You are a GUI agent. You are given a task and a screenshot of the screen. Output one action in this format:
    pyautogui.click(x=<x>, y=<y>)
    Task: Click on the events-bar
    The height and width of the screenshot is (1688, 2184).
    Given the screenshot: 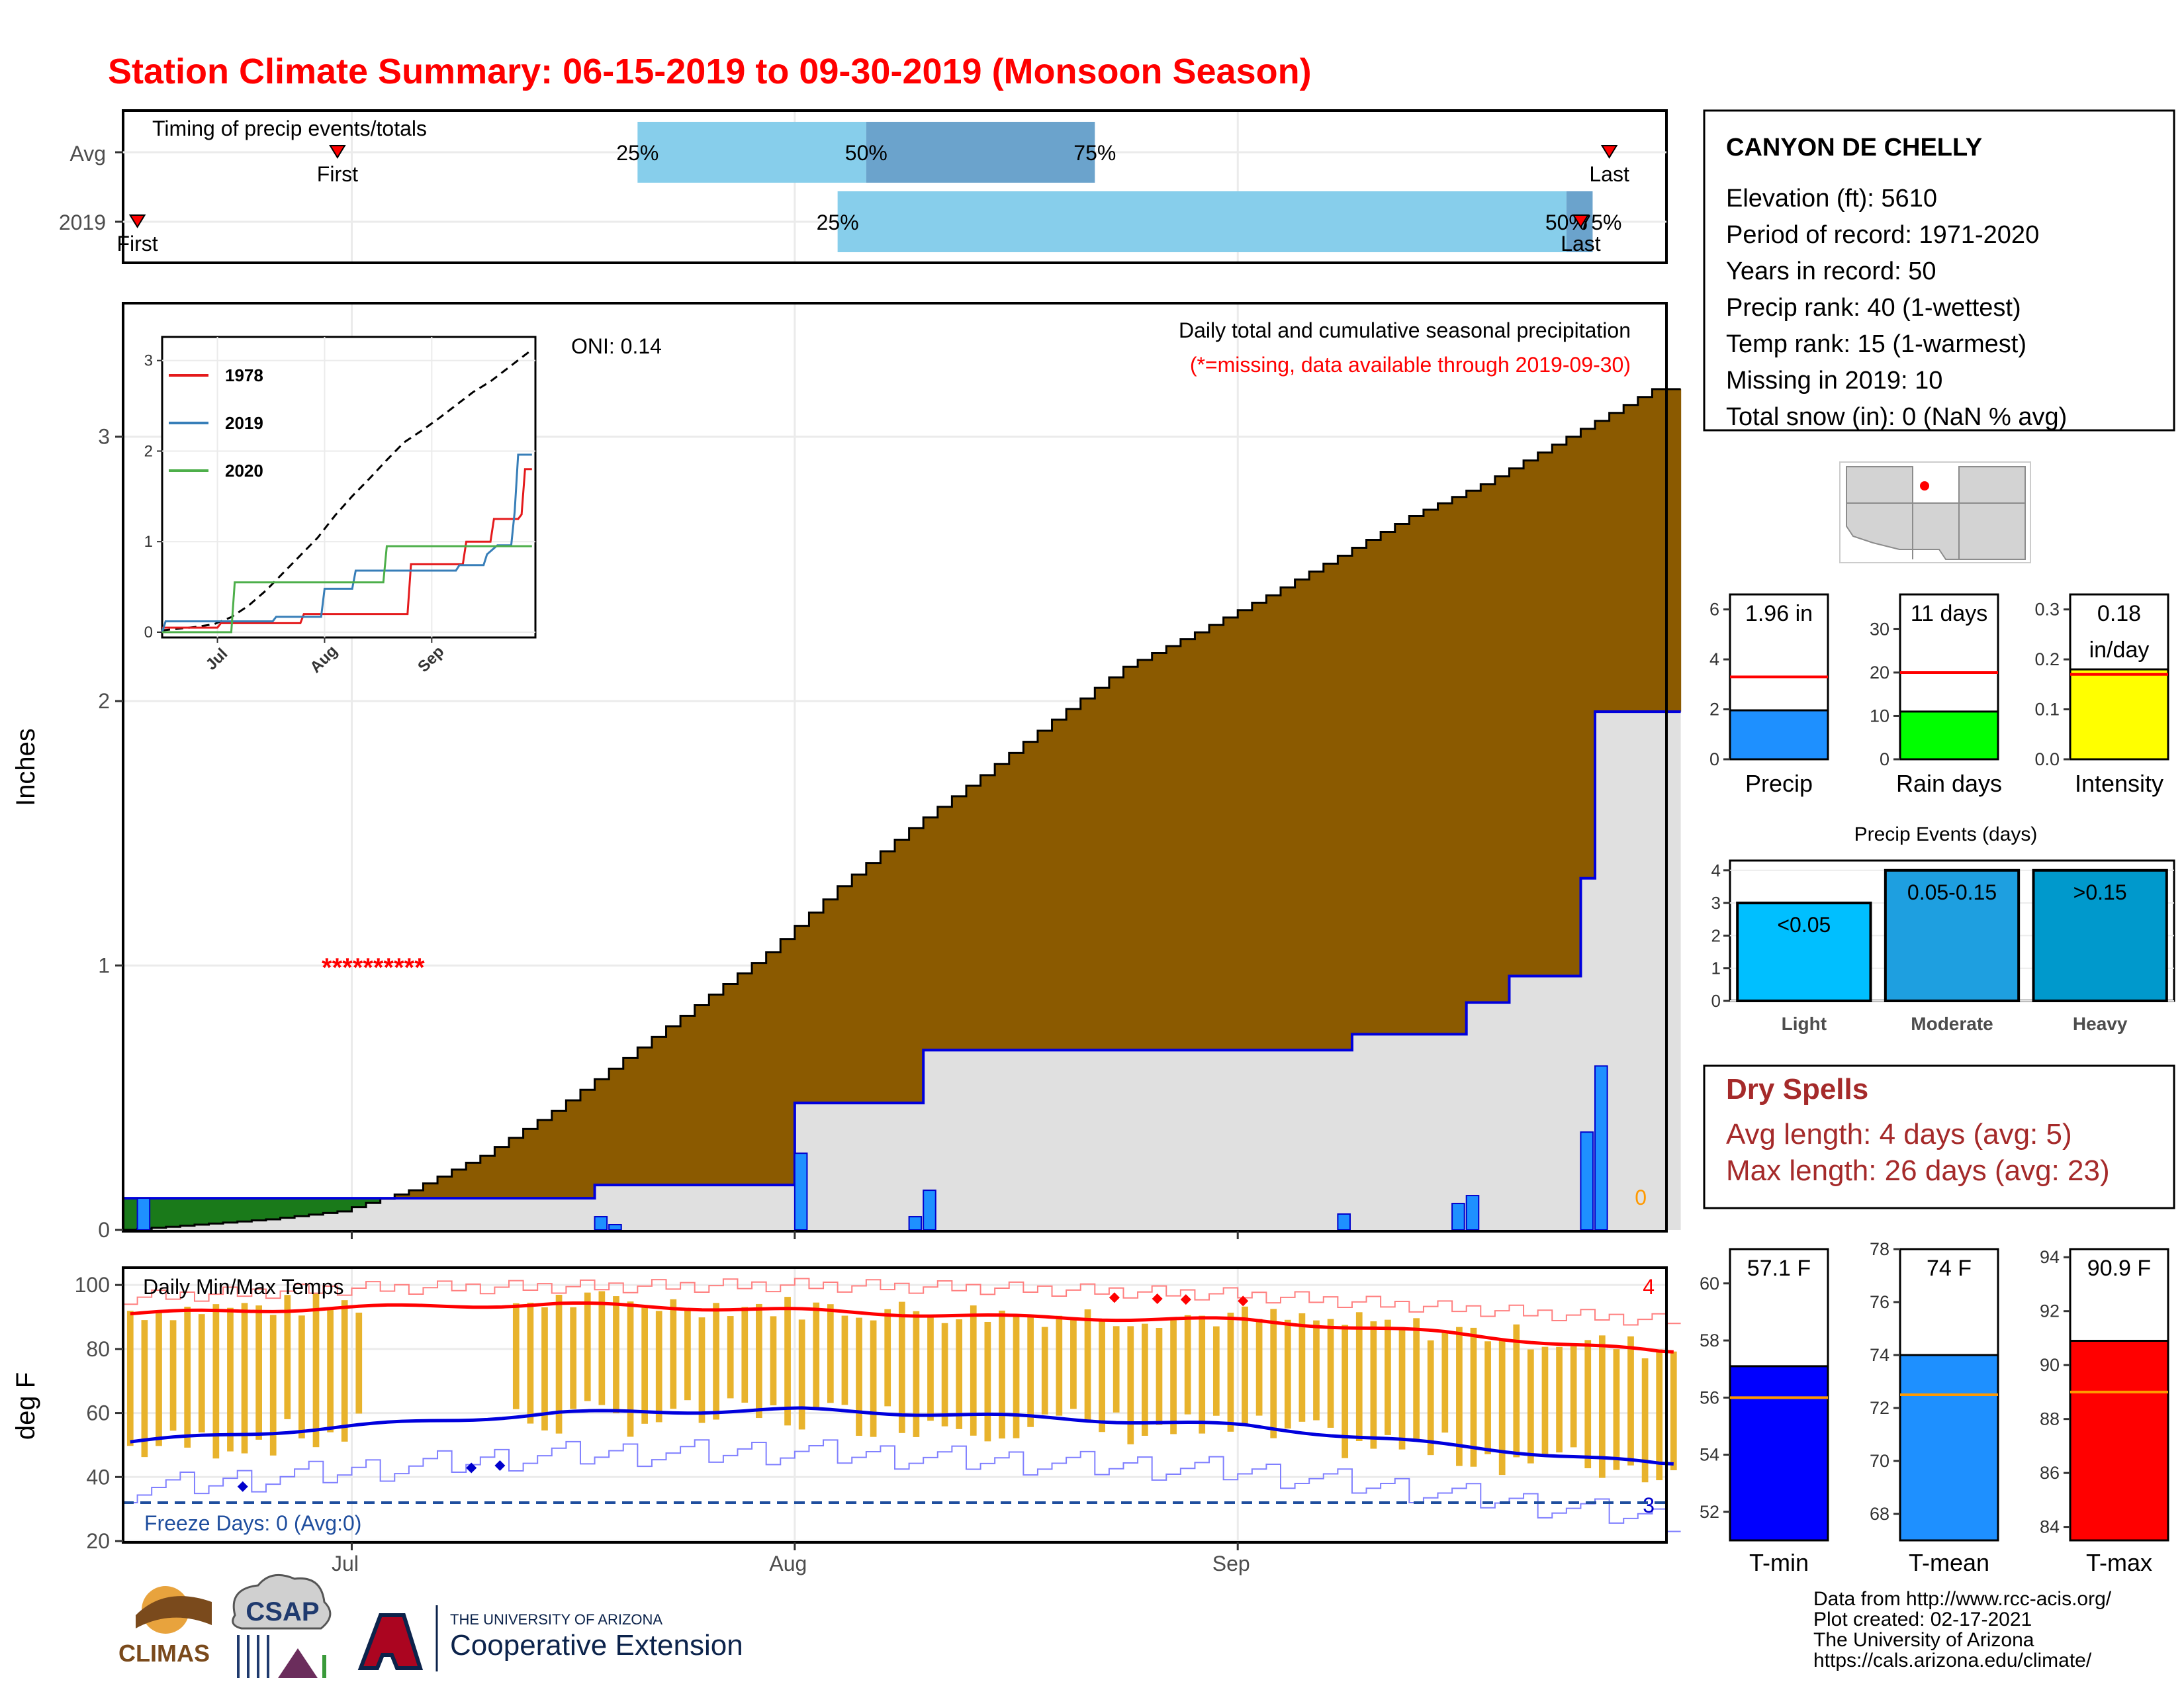 What is the action you would take?
    pyautogui.click(x=1952, y=935)
    